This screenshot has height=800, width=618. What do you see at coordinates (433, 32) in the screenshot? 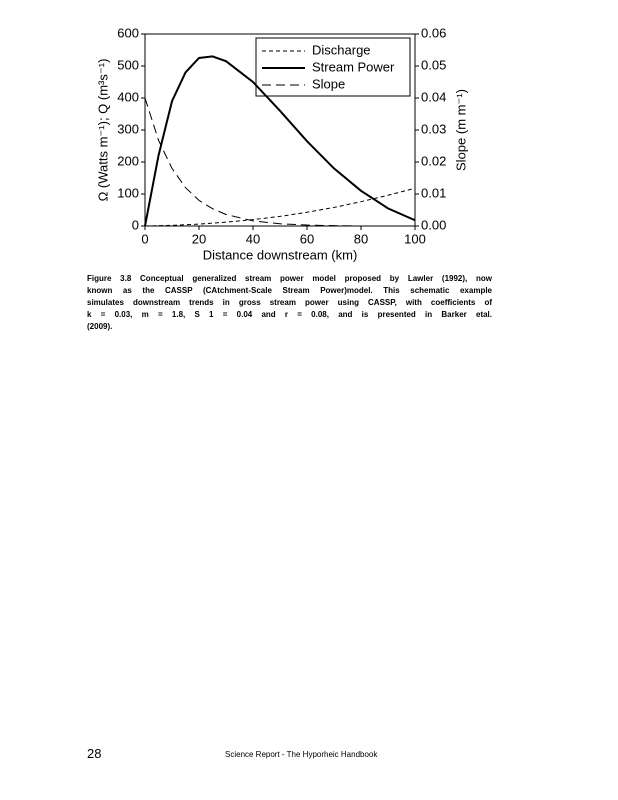
I see `y2-tick-label: 0.06` at bounding box center [433, 32].